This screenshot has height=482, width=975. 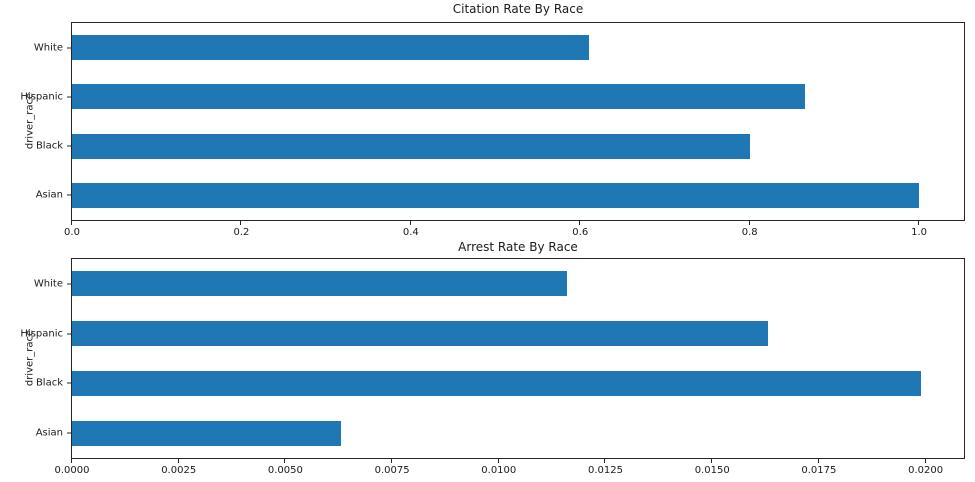 I want to click on x-tick-label: 0.2, so click(x=241, y=232).